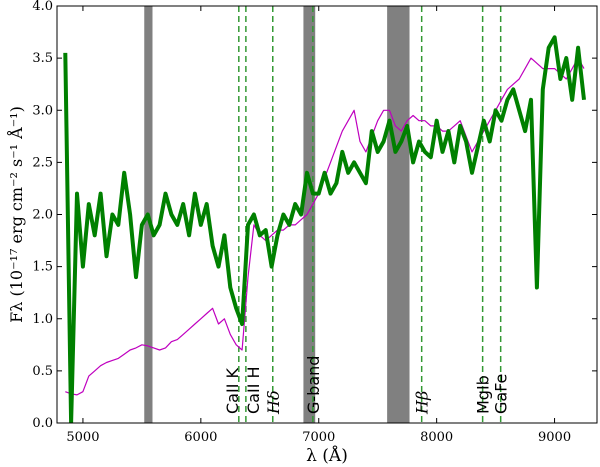 The height and width of the screenshot is (467, 600). What do you see at coordinates (82, 437) in the screenshot?
I see `x-tick-label: 5000` at bounding box center [82, 437].